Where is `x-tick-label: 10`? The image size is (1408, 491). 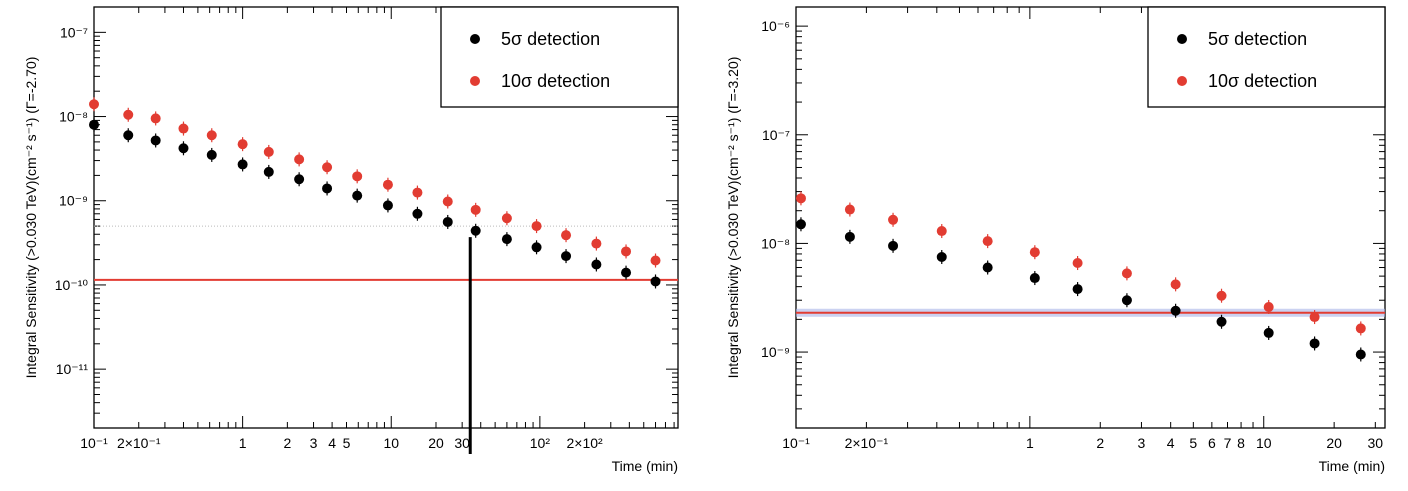 x-tick-label: 10 is located at coordinates (1264, 443).